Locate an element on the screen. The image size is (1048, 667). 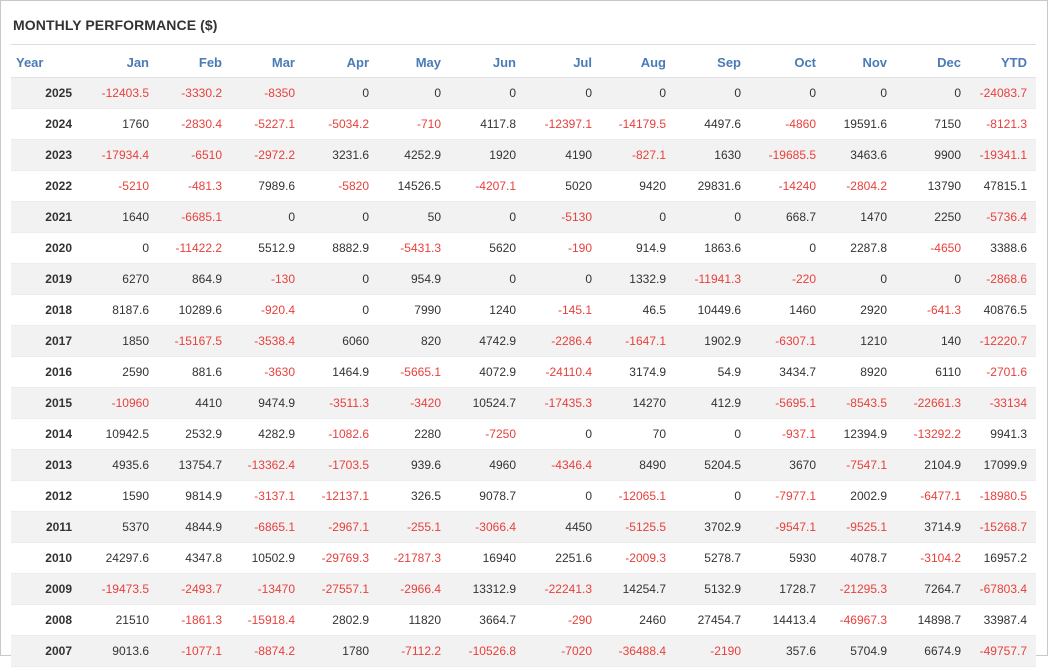
value-cell: -4650 is located at coordinates (933, 248).